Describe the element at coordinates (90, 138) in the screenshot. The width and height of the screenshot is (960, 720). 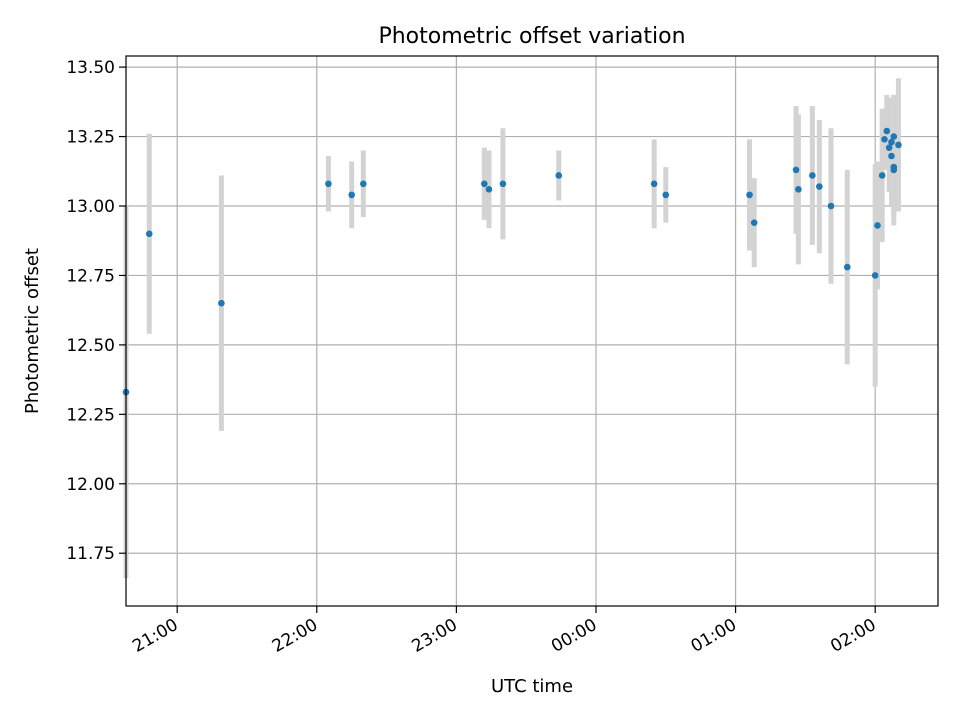
I see `y-tick-label: 13.25` at that location.